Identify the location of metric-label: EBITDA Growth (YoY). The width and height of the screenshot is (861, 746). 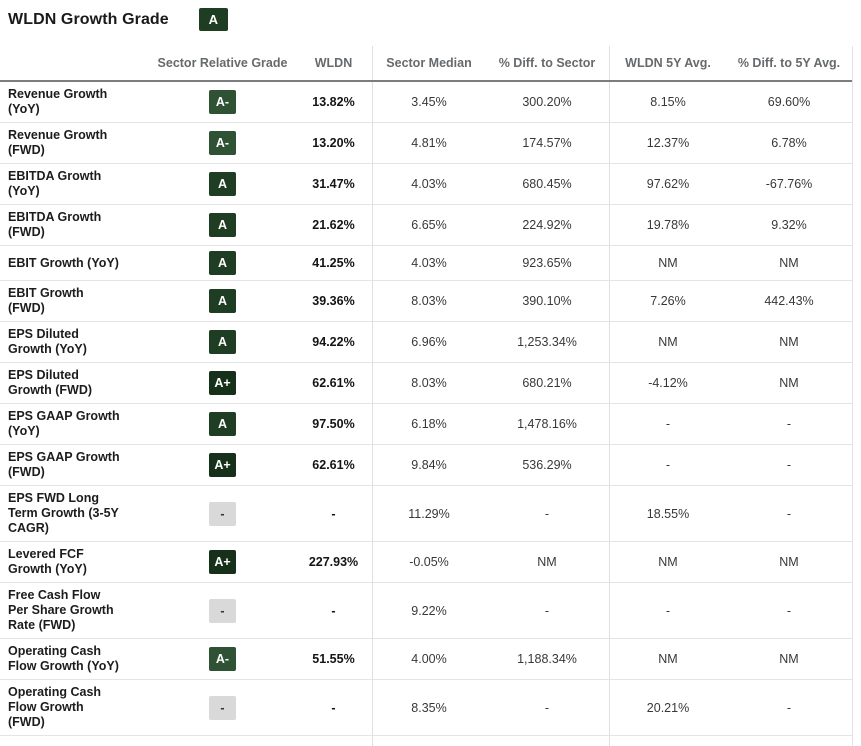
(55, 183).